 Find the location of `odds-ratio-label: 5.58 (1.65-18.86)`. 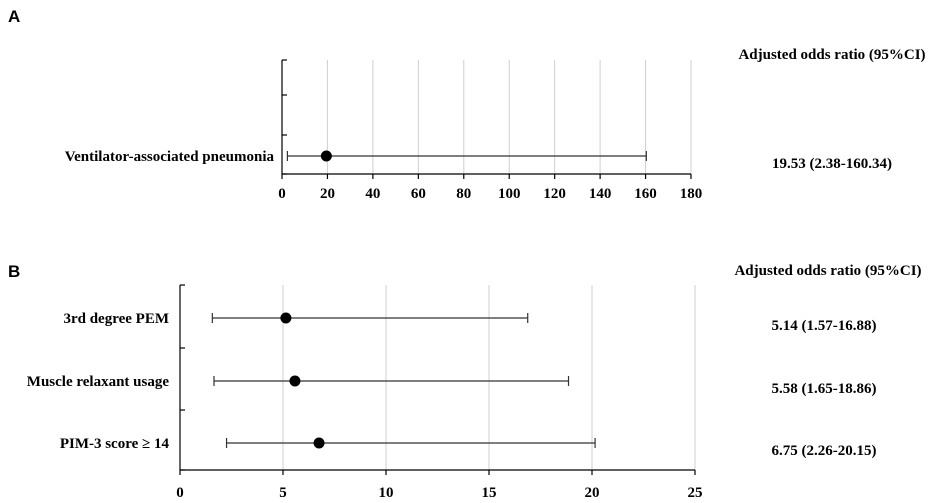

odds-ratio-label: 5.58 (1.65-18.86) is located at coordinates (824, 389).